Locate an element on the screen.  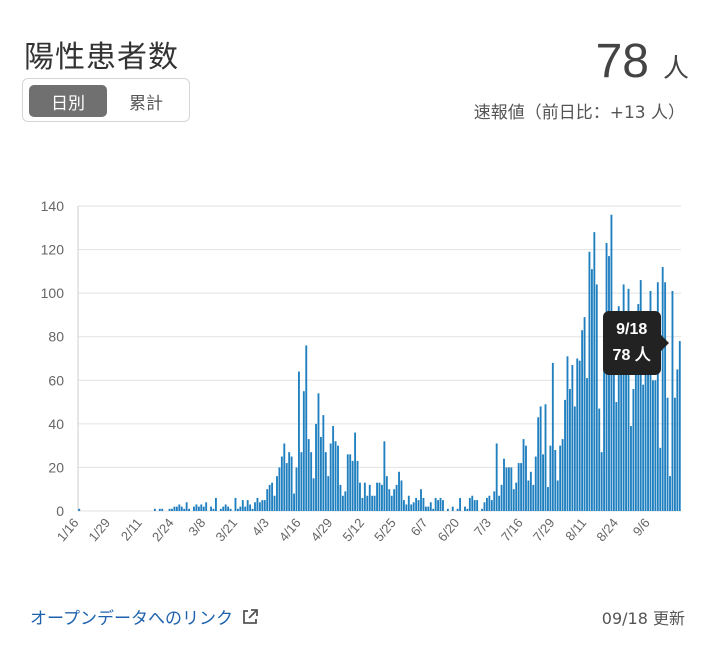
day-over-day-note: 速報値（前日比：+13 人） is located at coordinates (579, 113).